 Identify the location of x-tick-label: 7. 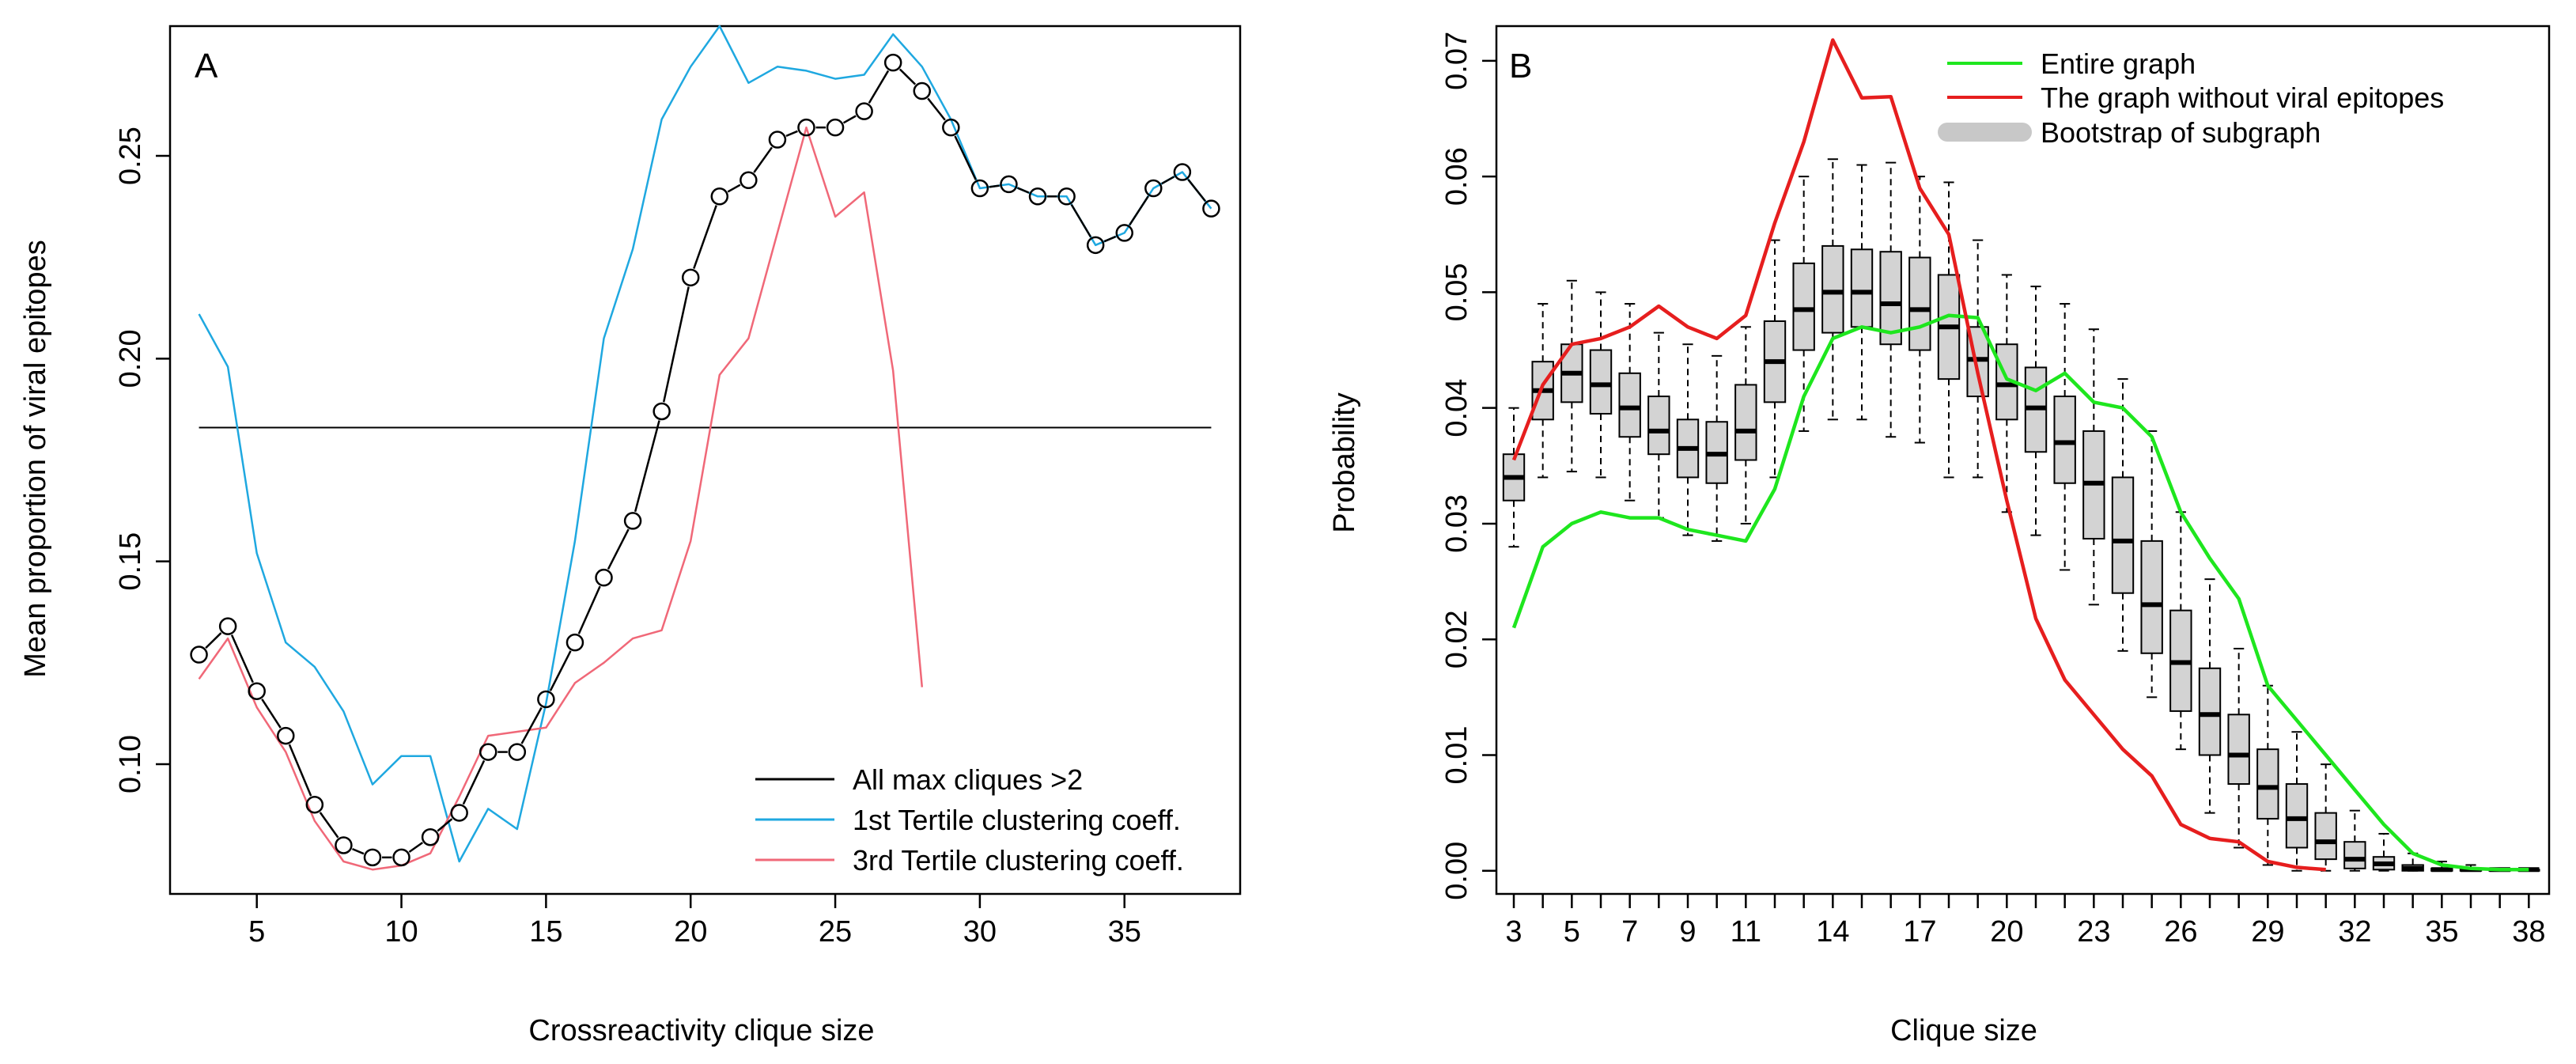
(1629, 932).